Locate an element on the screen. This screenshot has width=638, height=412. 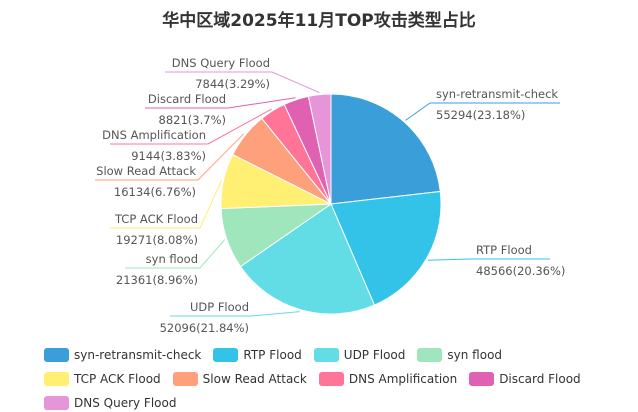
slice-label-value: 8821(3.7%) is located at coordinates (192, 120).